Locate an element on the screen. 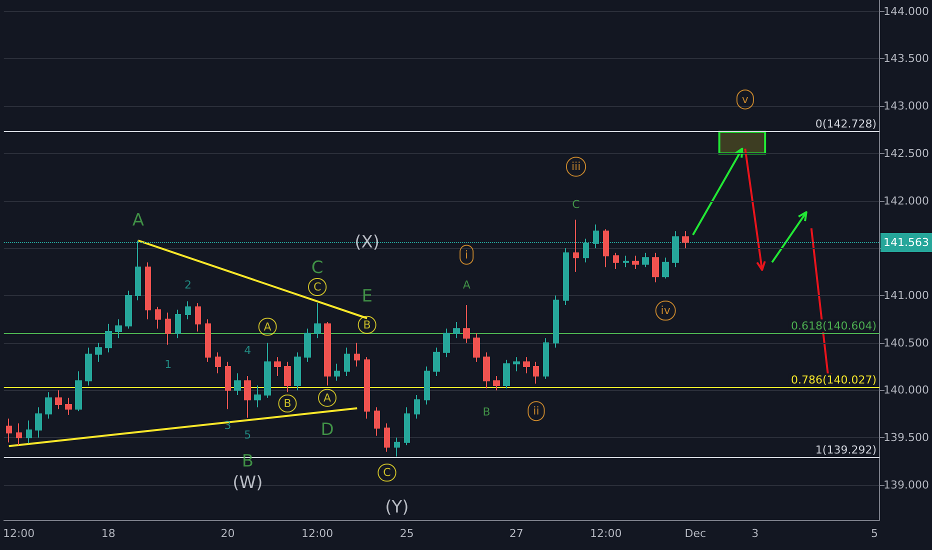 This screenshot has width=932, height=550. y-tick-label: 144.000 is located at coordinates (907, 11).